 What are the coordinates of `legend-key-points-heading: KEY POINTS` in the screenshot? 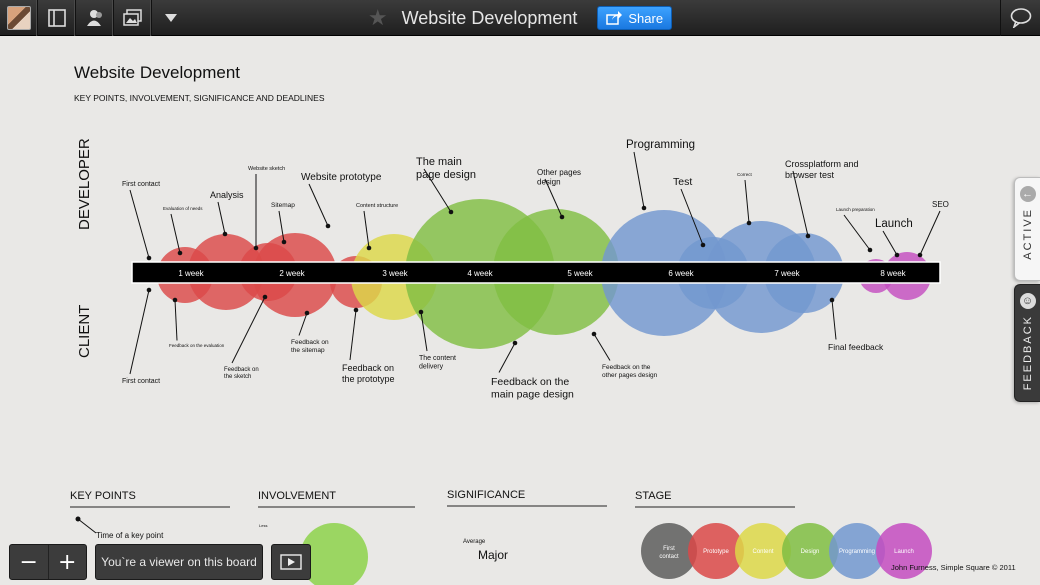 It's located at (103, 496).